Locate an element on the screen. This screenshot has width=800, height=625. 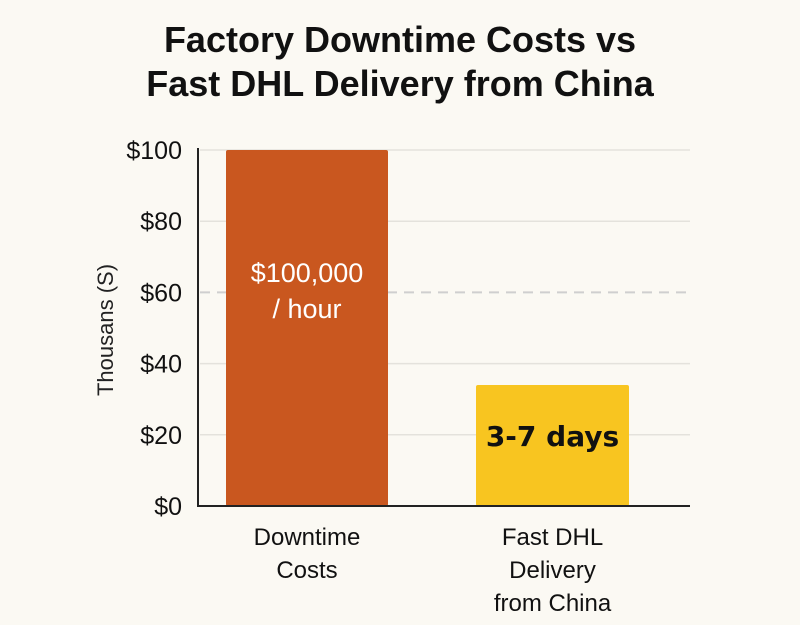
y-tick-label: $80 is located at coordinates (161, 222).